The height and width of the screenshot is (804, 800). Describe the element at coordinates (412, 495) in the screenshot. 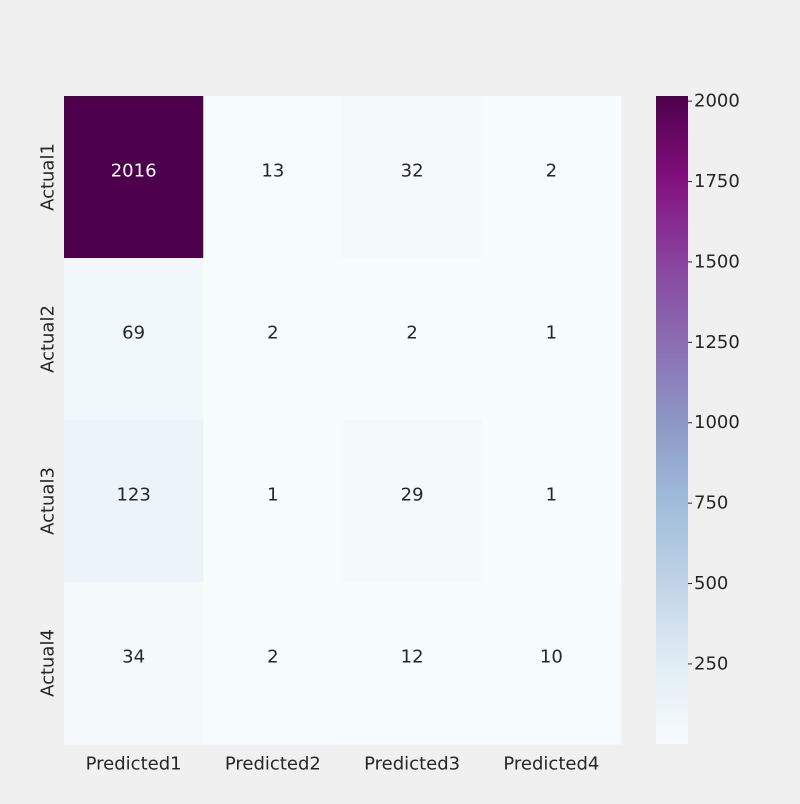

I see `cell-value-label: 29` at that location.